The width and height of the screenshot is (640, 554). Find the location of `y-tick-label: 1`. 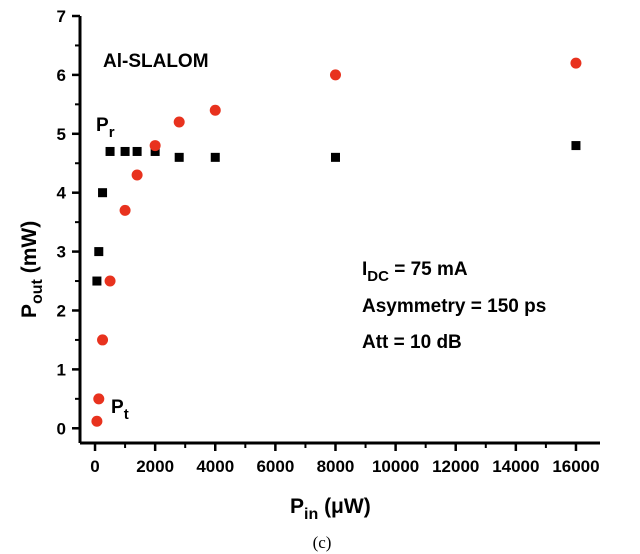

y-tick-label: 1 is located at coordinates (61, 369).